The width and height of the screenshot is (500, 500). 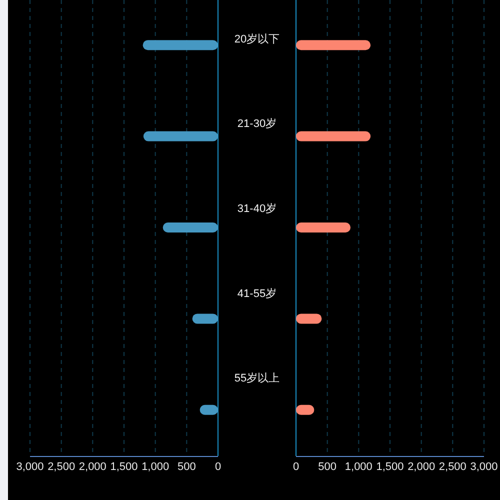 I want to click on y-tick-label: 55岁以上, so click(x=257, y=378).